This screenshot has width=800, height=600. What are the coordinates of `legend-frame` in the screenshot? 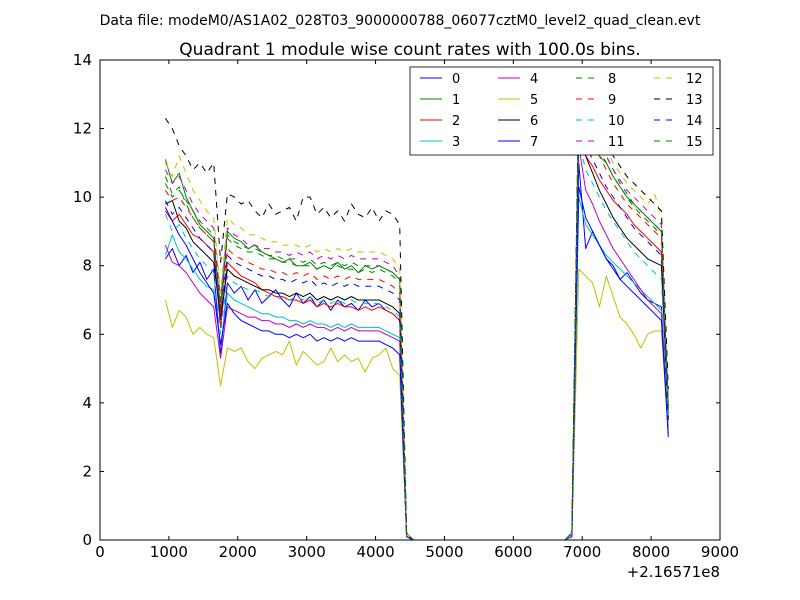 It's located at (561, 111).